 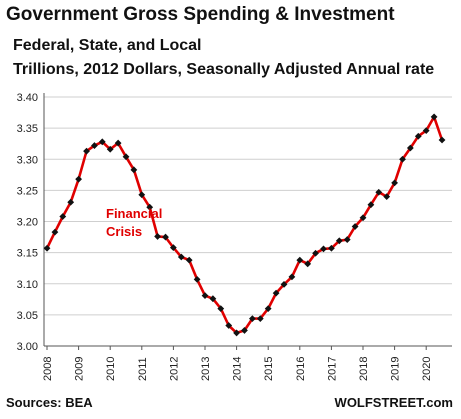 I want to click on x-tick-label: 2020, so click(x=427, y=369).